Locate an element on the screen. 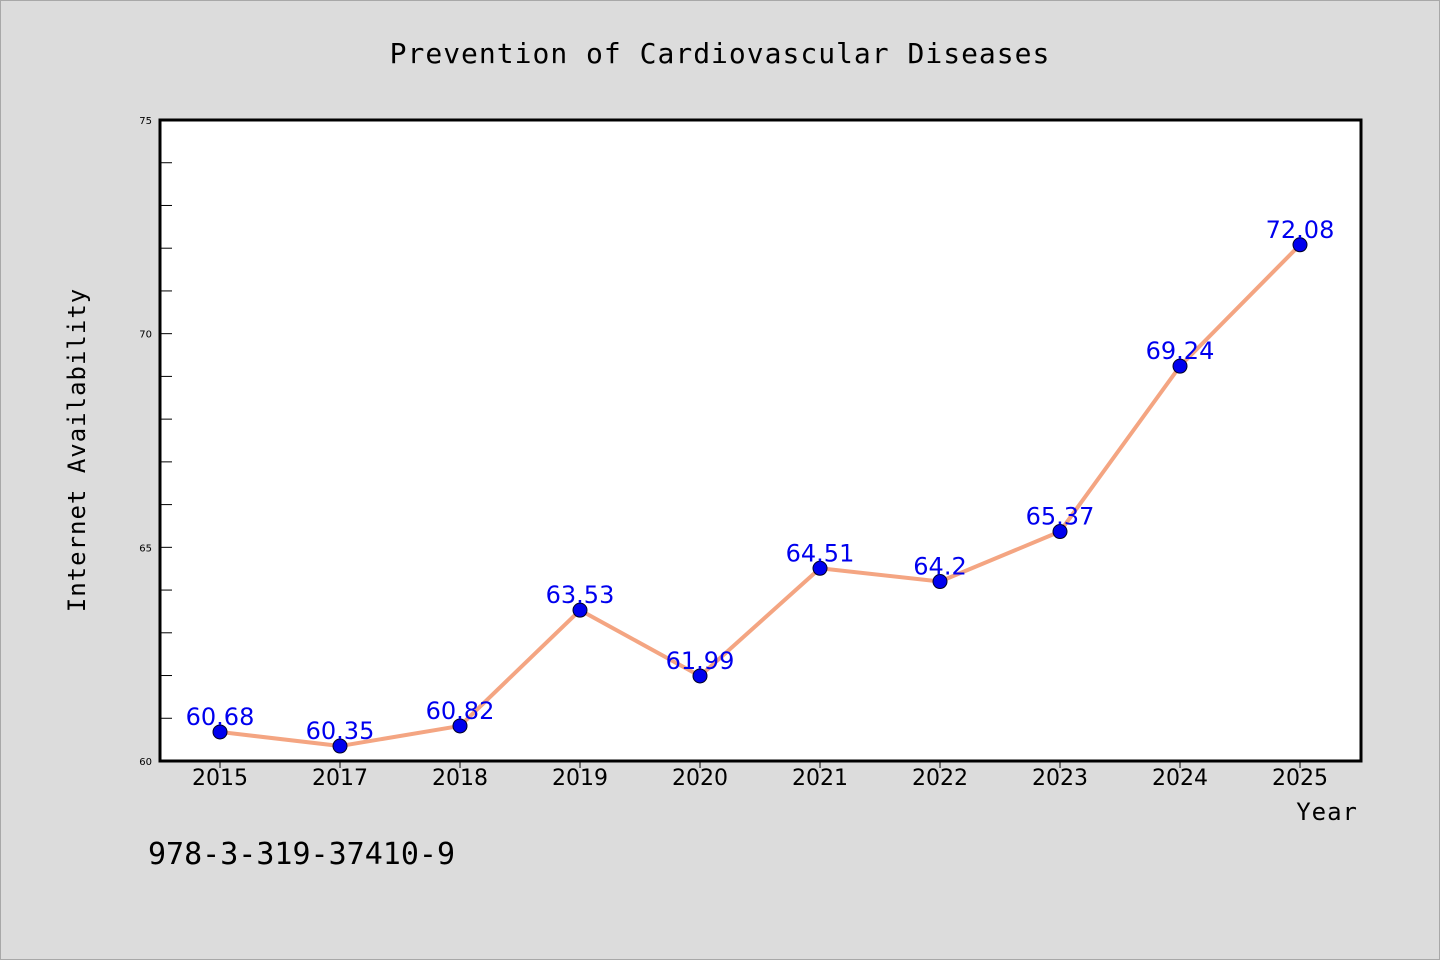 Image resolution: width=1440 pixels, height=960 pixels. data-label: 65.37 is located at coordinates (1060, 517).